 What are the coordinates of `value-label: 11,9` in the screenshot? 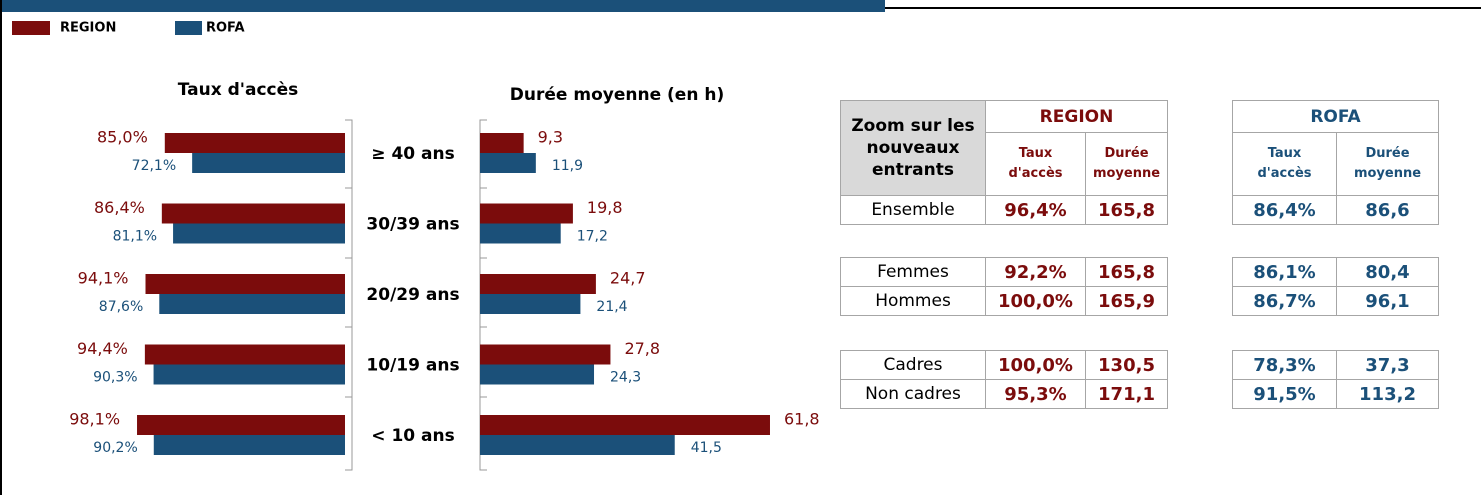 It's located at (567, 166).